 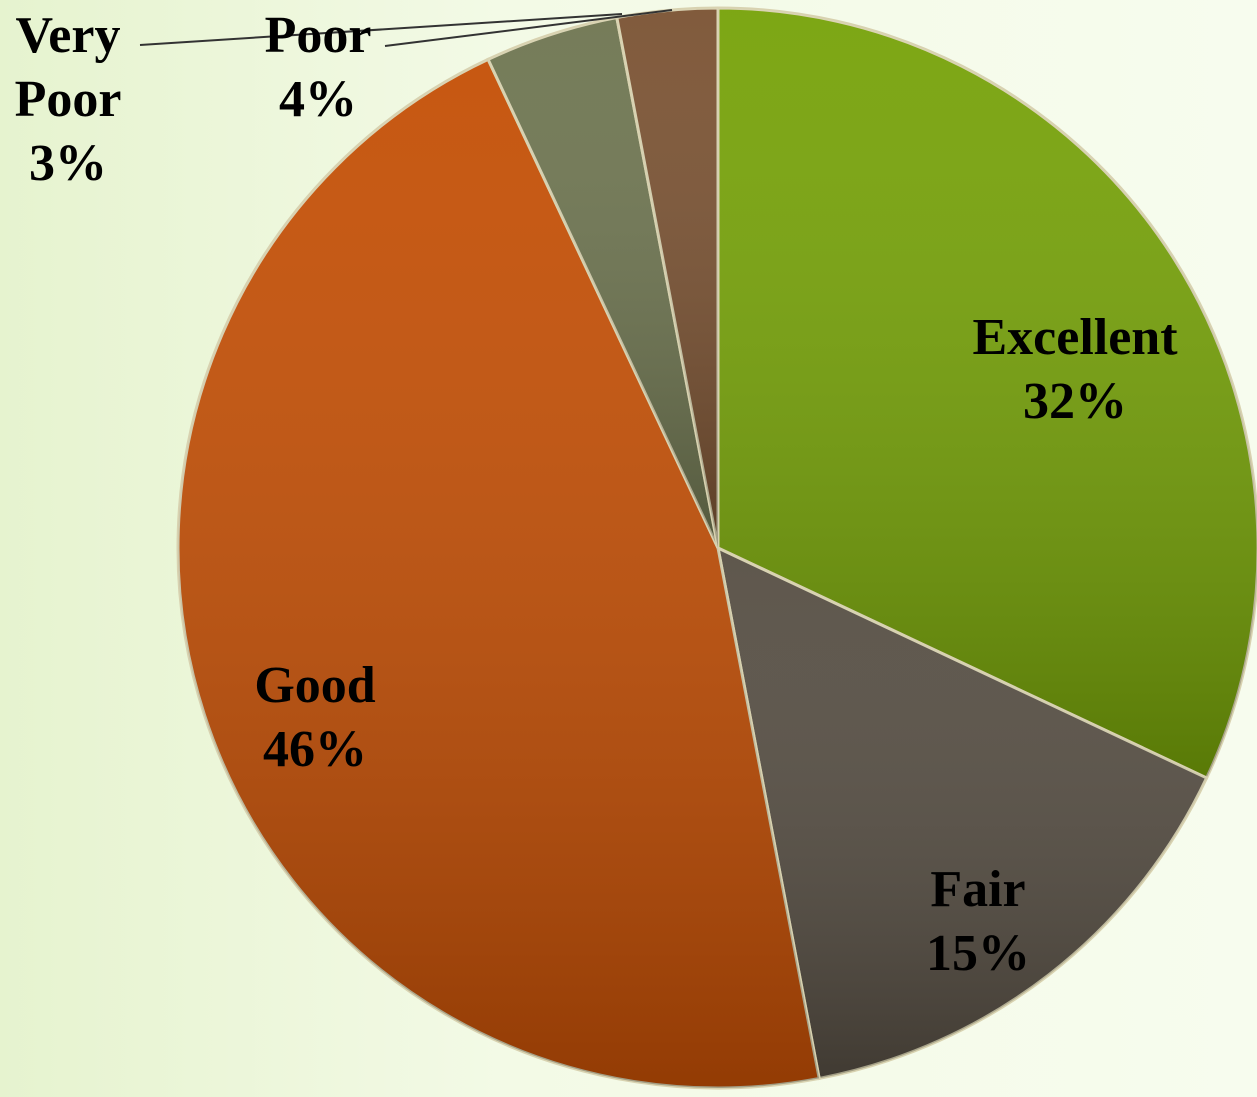 I want to click on value-label: 15%, so click(x=978, y=953).